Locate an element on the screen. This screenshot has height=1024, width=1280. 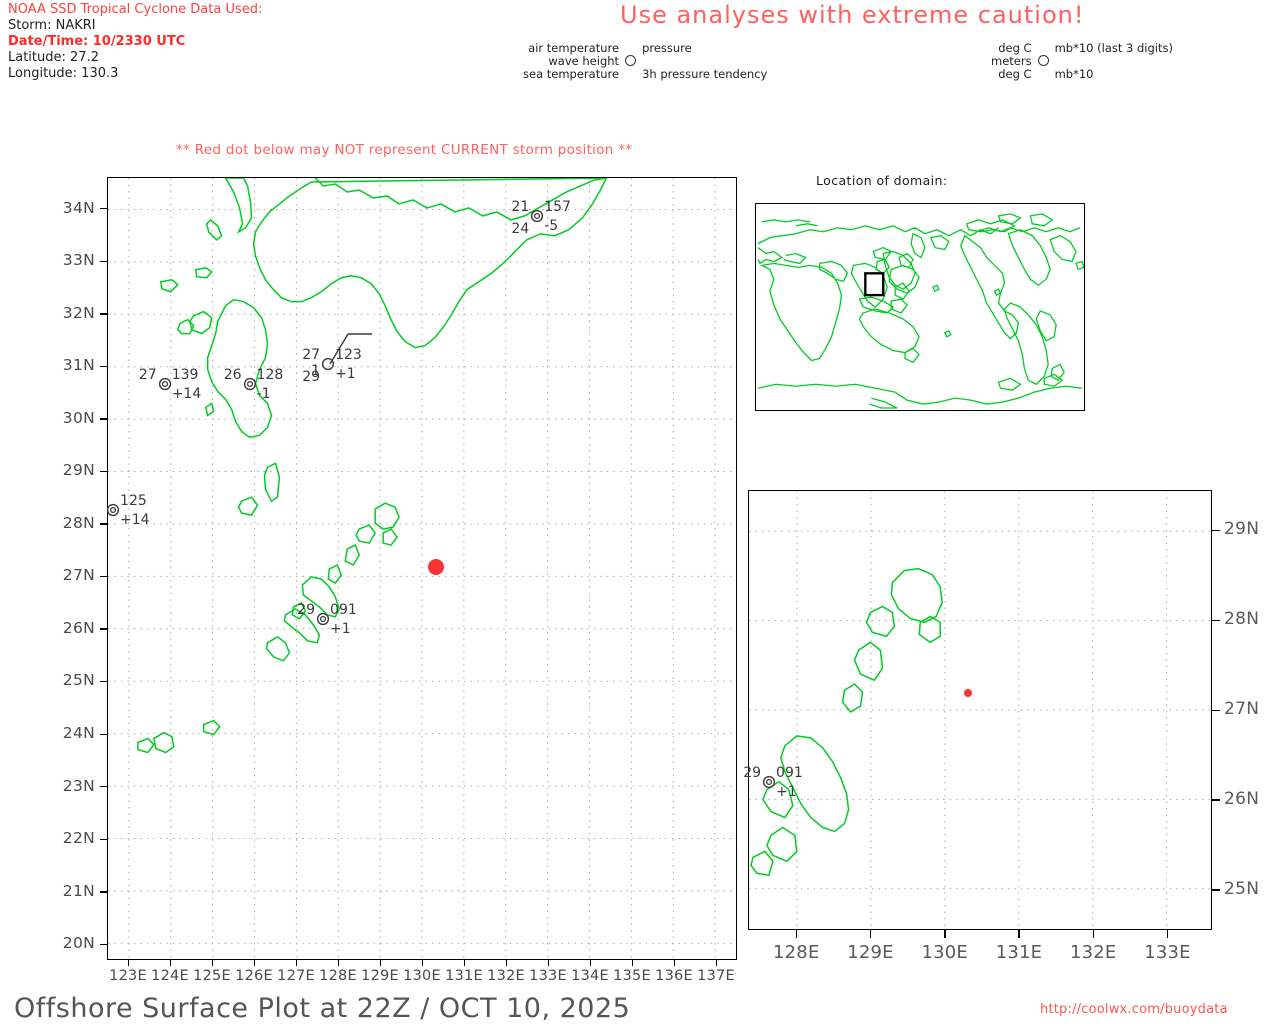
y-axis-label: 20N is located at coordinates (78, 943).